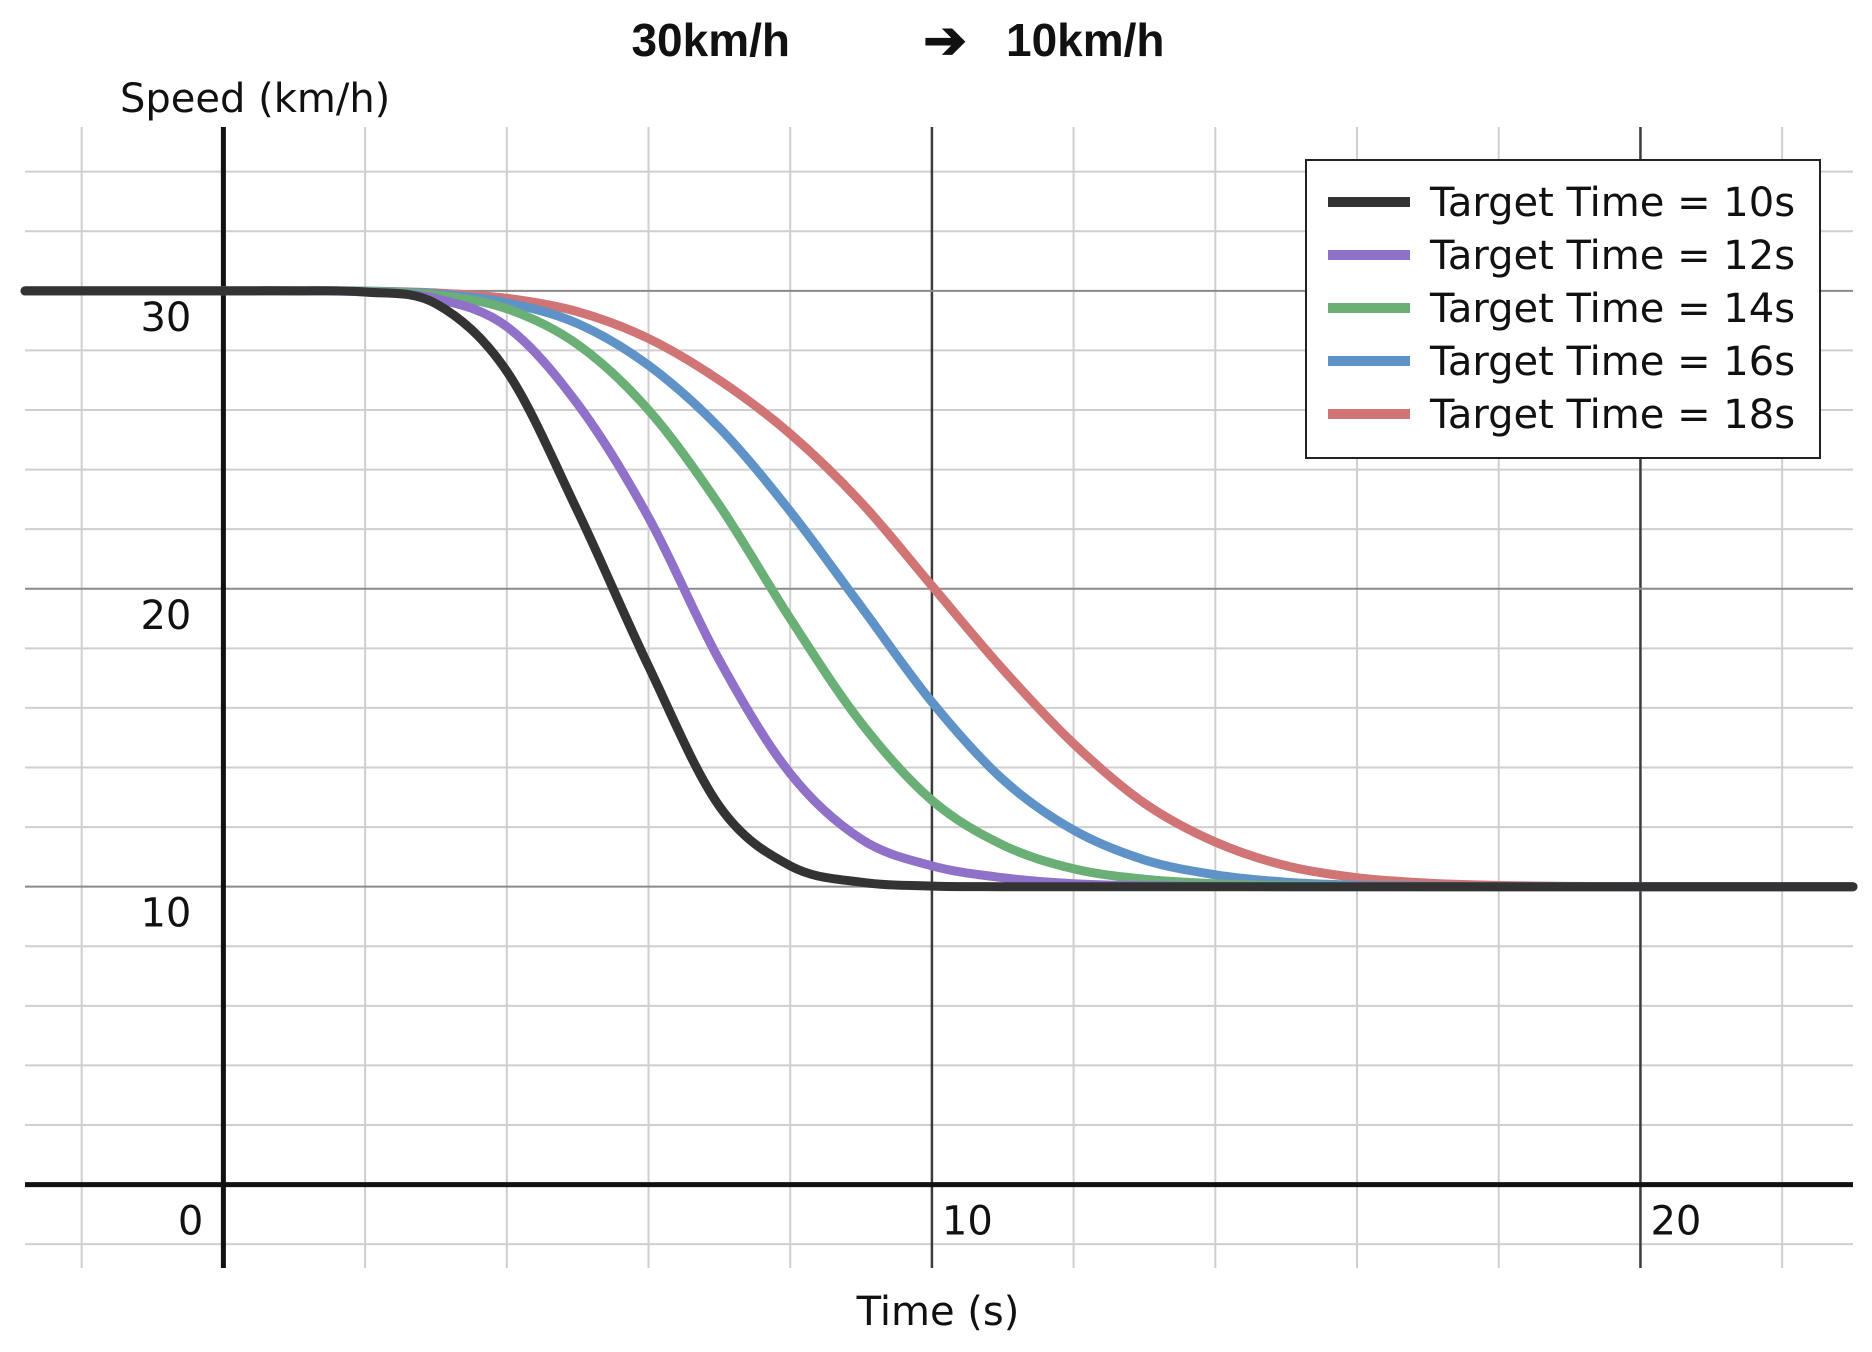 The height and width of the screenshot is (1352, 1872). What do you see at coordinates (1612, 203) in the screenshot?
I see `legend-label-1: Target Time = 10s` at bounding box center [1612, 203].